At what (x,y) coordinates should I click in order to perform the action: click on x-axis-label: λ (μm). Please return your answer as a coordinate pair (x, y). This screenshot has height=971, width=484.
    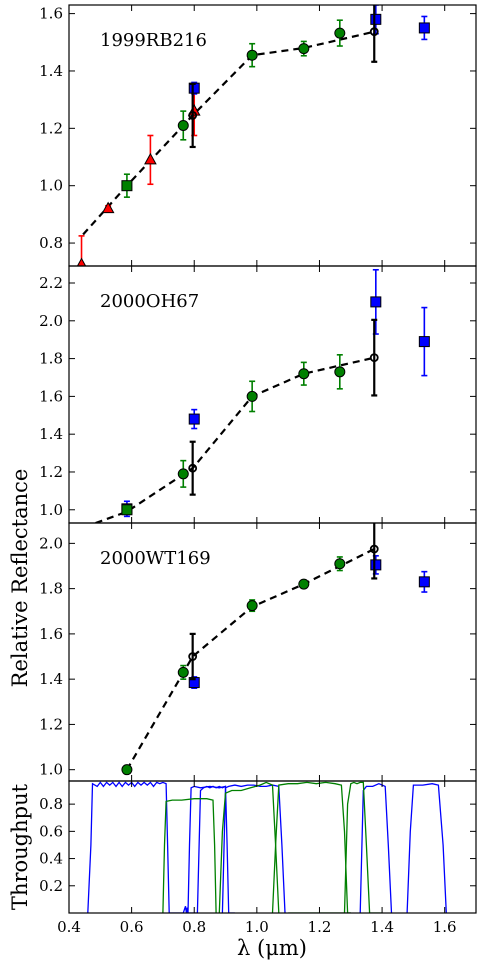
    Looking at the image, I should click on (272, 948).